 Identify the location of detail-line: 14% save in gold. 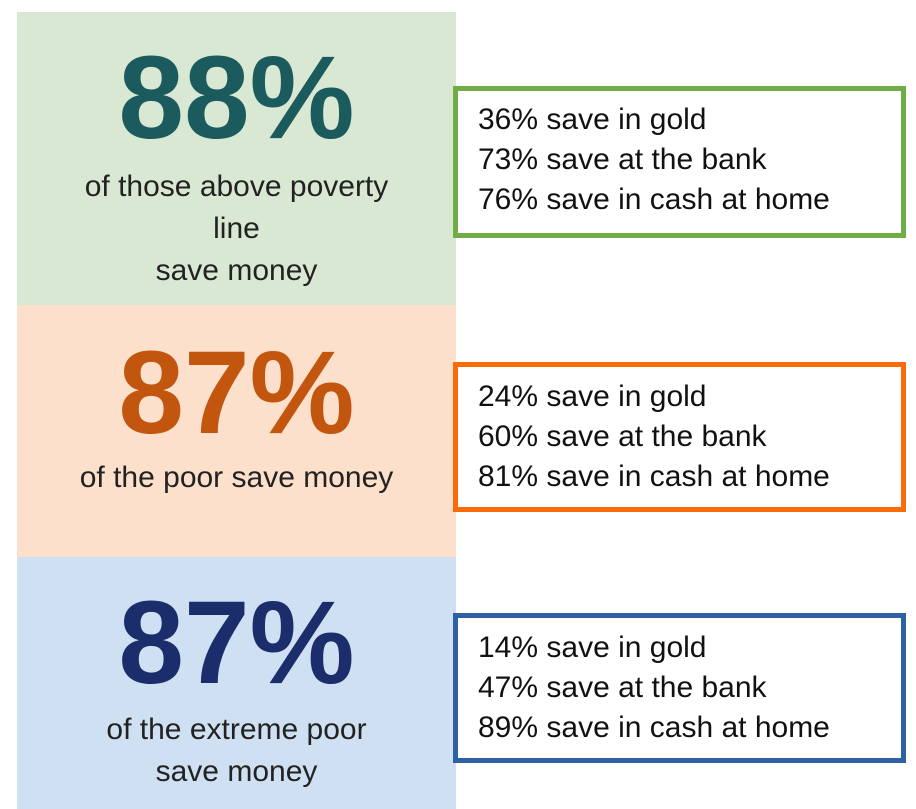
(592, 647).